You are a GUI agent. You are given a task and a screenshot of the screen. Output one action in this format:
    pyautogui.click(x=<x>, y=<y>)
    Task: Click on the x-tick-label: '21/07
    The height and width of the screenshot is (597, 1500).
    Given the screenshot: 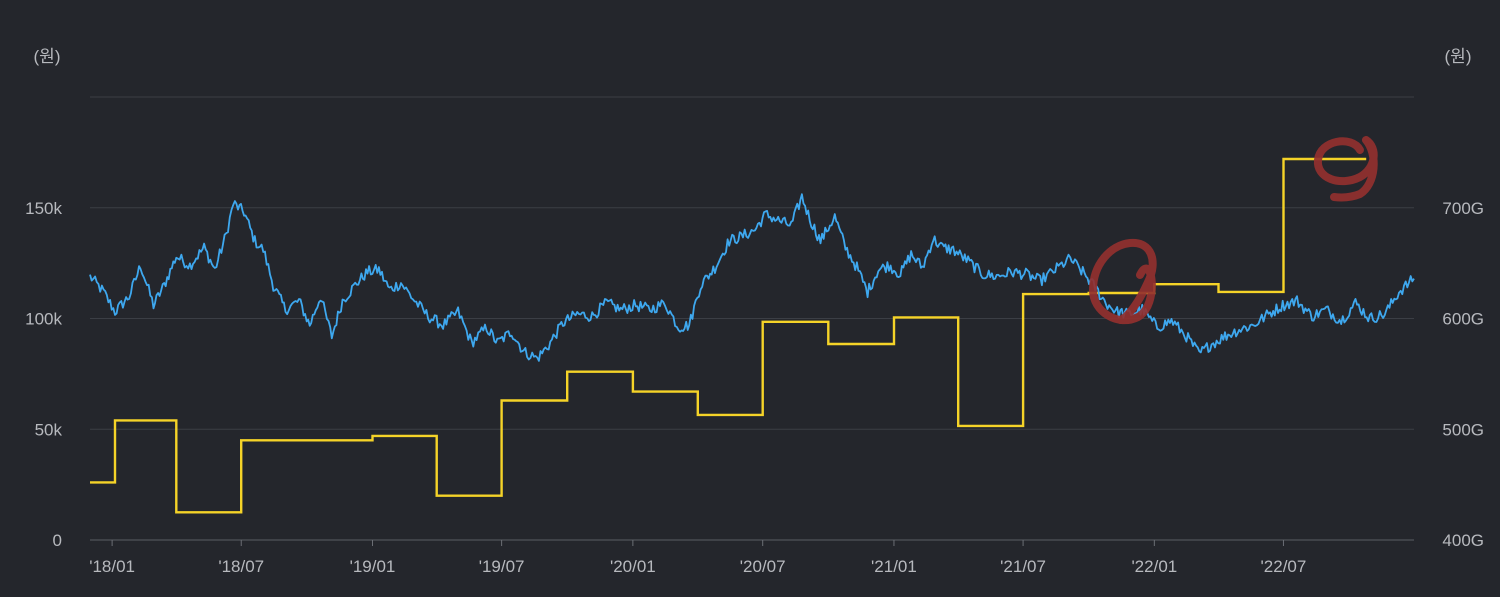 What is the action you would take?
    pyautogui.click(x=1023, y=566)
    